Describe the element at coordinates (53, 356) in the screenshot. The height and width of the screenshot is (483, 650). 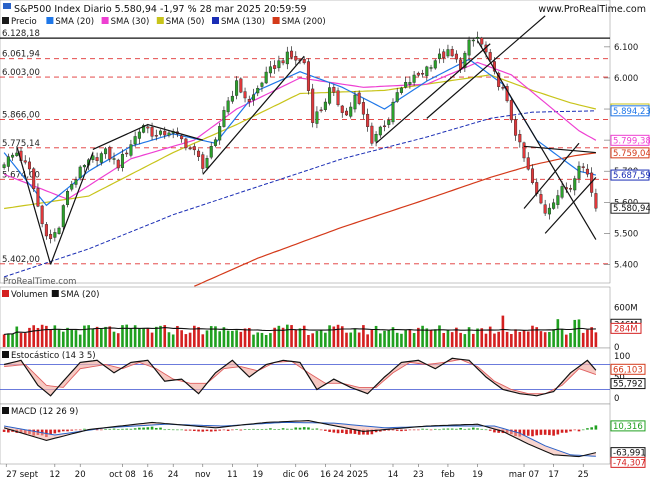
I see `stochastic-legend-label: Estocástico (14 3 5)` at that location.